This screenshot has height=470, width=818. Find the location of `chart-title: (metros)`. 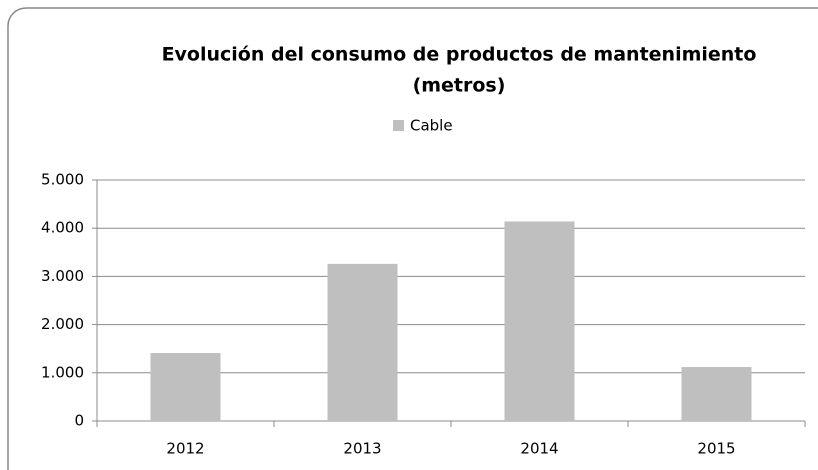

chart-title: (metros) is located at coordinates (459, 86).